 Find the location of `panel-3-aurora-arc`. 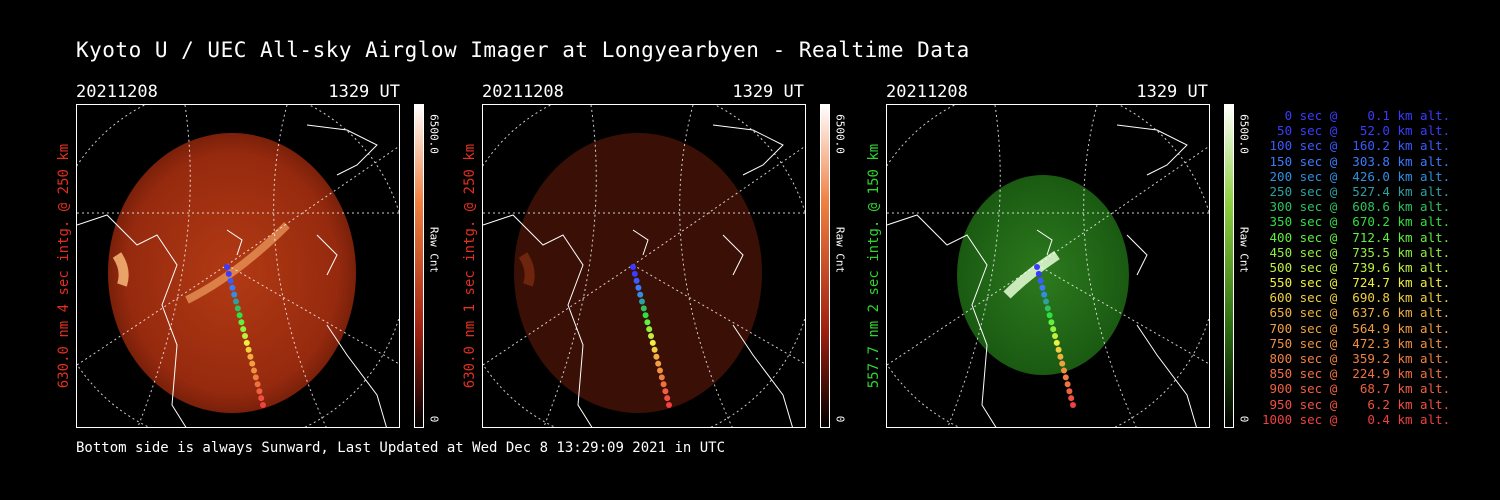

panel-3-aurora-arc is located at coordinates (1031, 274).